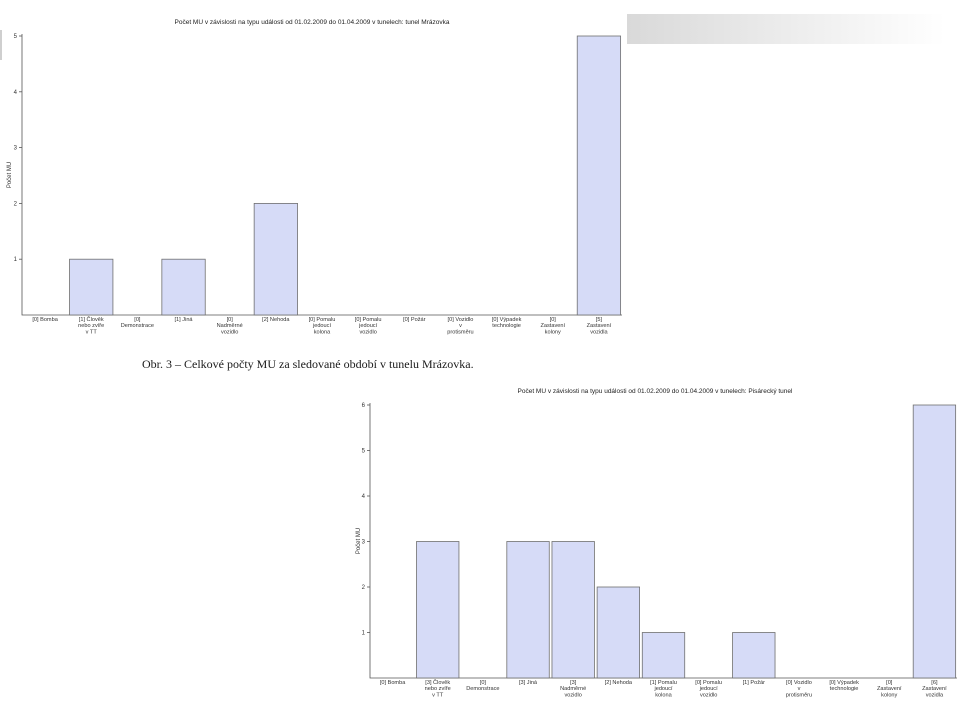  I want to click on category-label: [1] Člověk nebo zvíře v TT, so click(91, 325).